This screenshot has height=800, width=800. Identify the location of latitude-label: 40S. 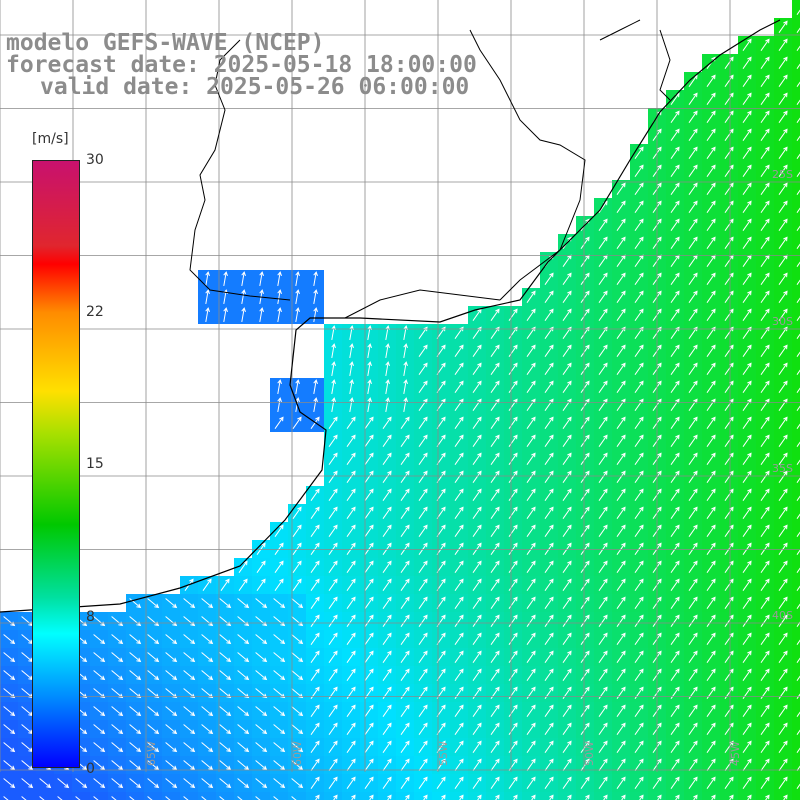
(782, 615).